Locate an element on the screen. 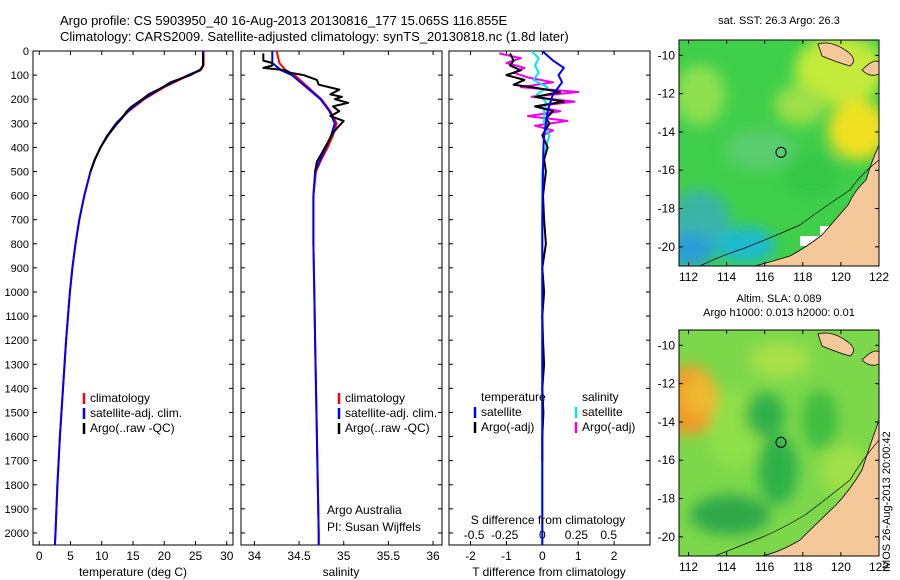  x-tick-label: -2 is located at coordinates (470, 556).